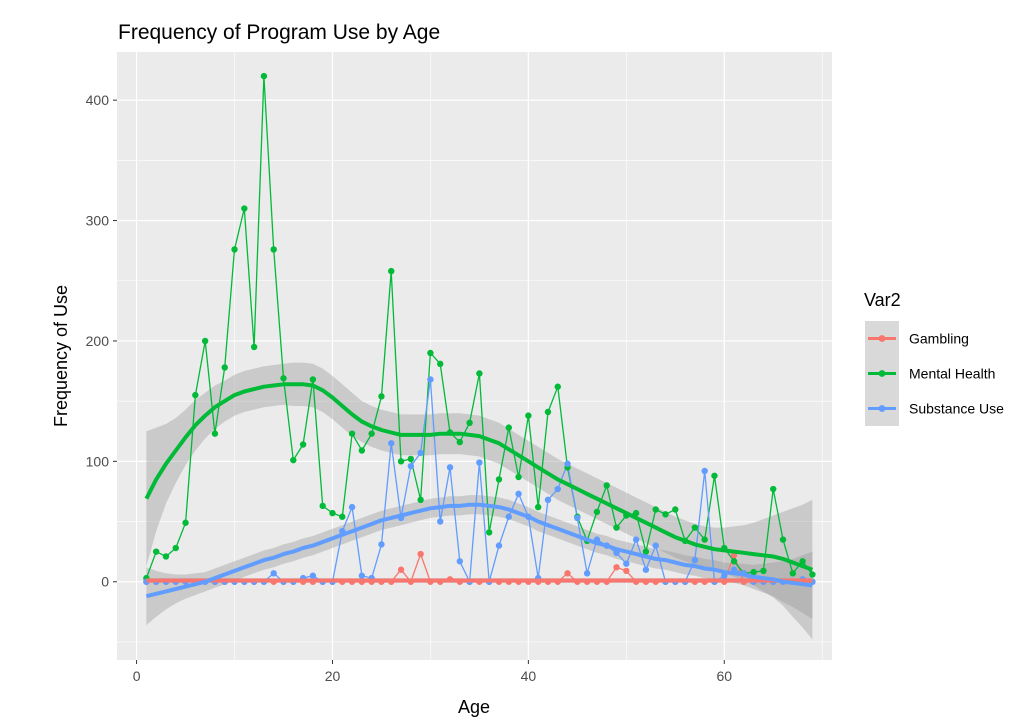 The height and width of the screenshot is (727, 1031). Describe the element at coordinates (952, 374) in the screenshot. I see `legend-label-mental-health: Mental Health` at that location.